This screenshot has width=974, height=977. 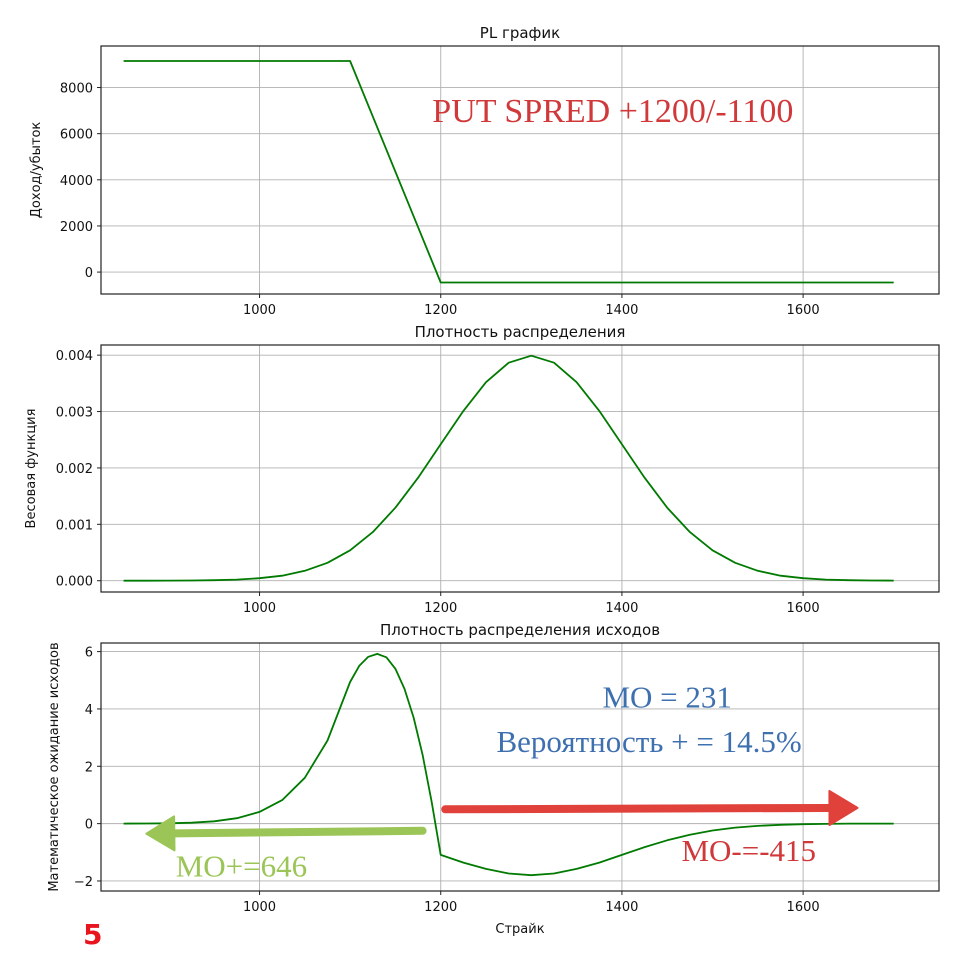 I want to click on y-tick-label: −2, so click(x=83, y=882).